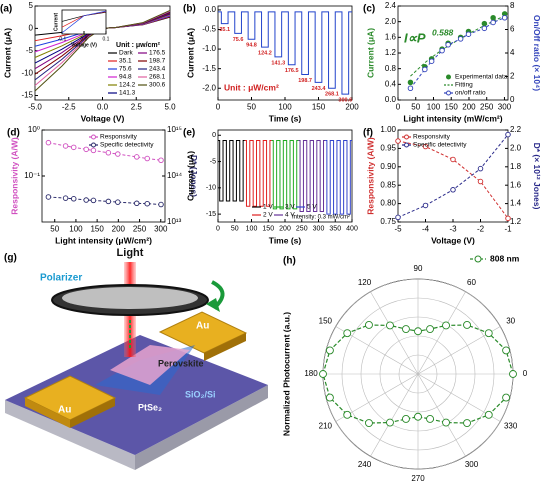 This screenshot has height=499, width=545. I want to click on legend-label: on/off ratio, so click(470, 93).